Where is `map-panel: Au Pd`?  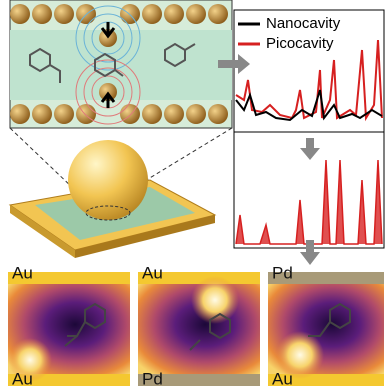 map-panel: Au Pd is located at coordinates (199, 324).